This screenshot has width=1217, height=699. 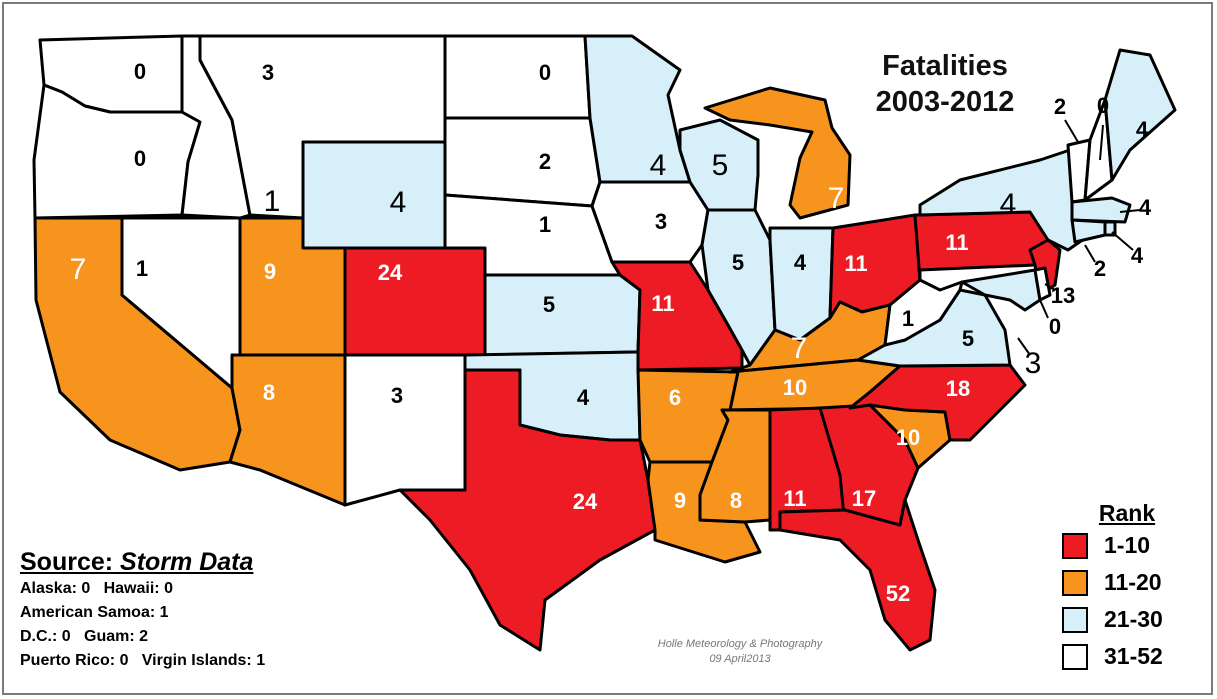 I want to click on source-heading: Source: Storm Data, so click(x=142, y=562).